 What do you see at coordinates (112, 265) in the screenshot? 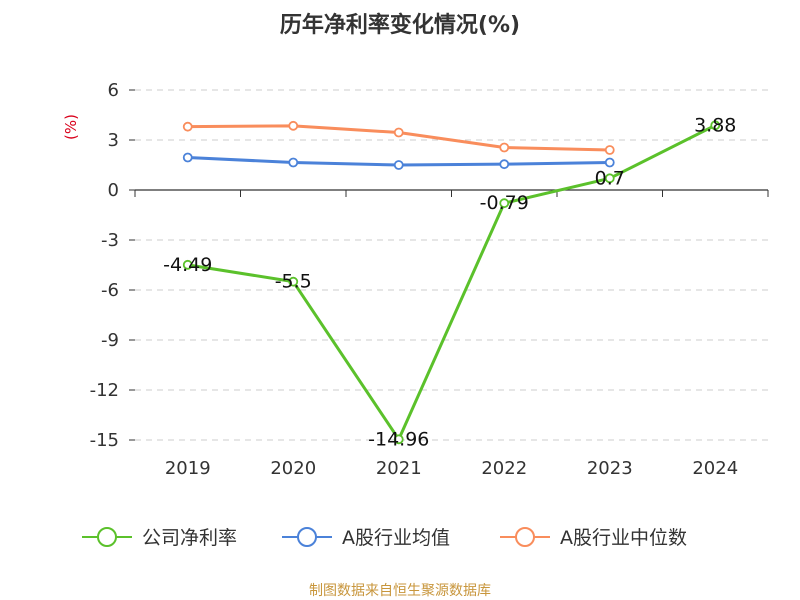
I see `y-axis-ticks: 6 3 0 -3 -6 -9 -12 -15` at bounding box center [112, 265].